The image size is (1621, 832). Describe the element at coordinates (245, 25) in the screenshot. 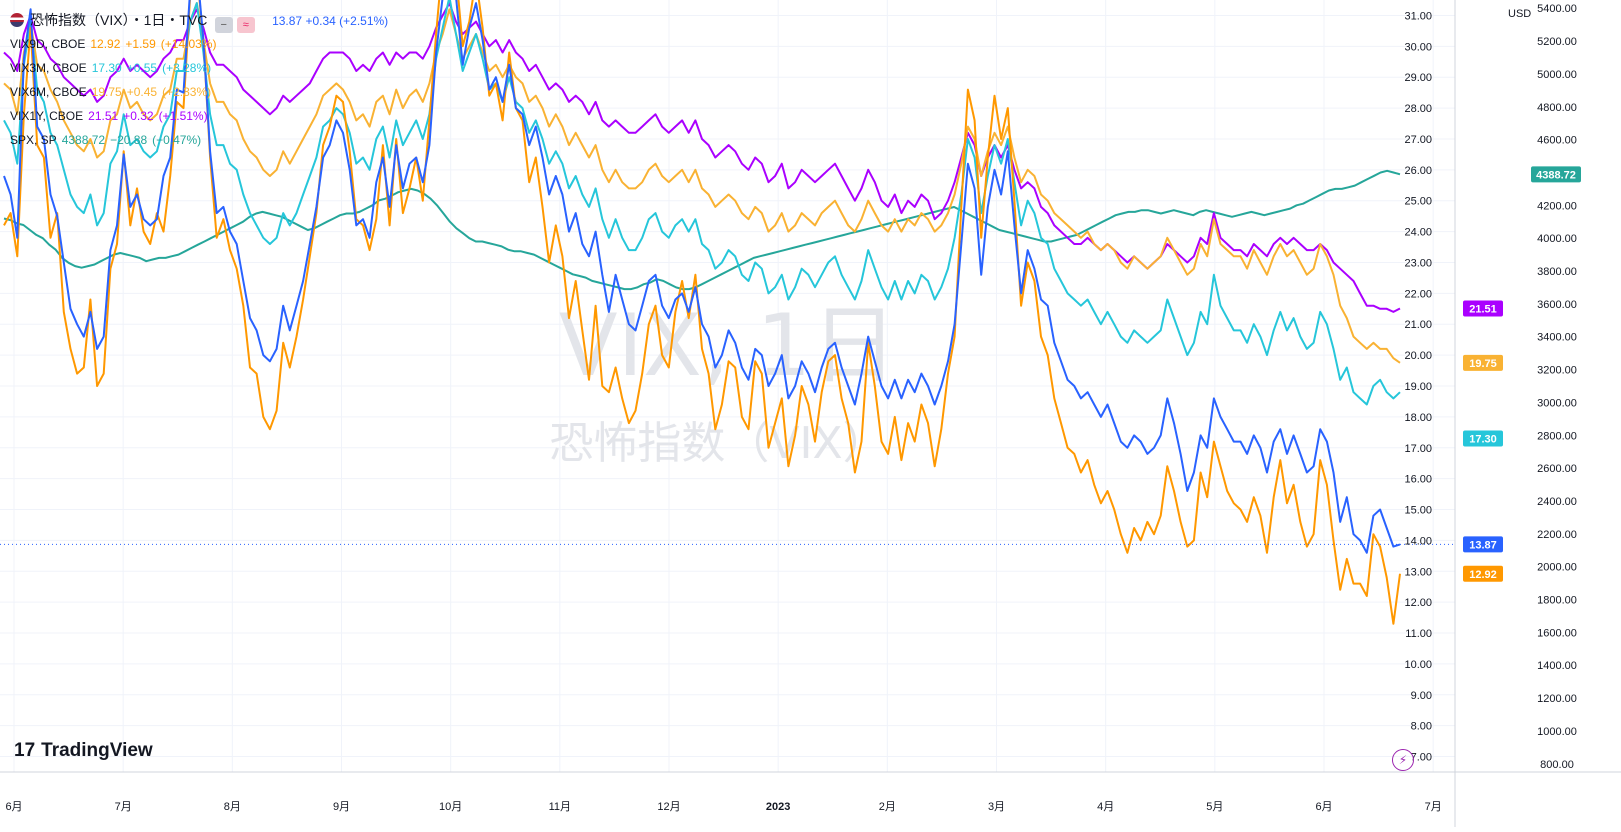

I see `wave-icon: ≈` at that location.